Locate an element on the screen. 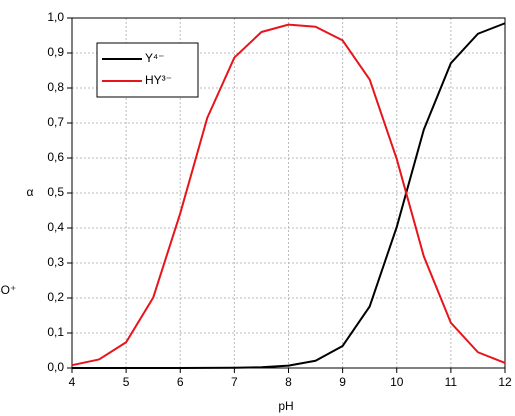 The height and width of the screenshot is (416, 515). y-tick-label: 0,3 is located at coordinates (55, 262).